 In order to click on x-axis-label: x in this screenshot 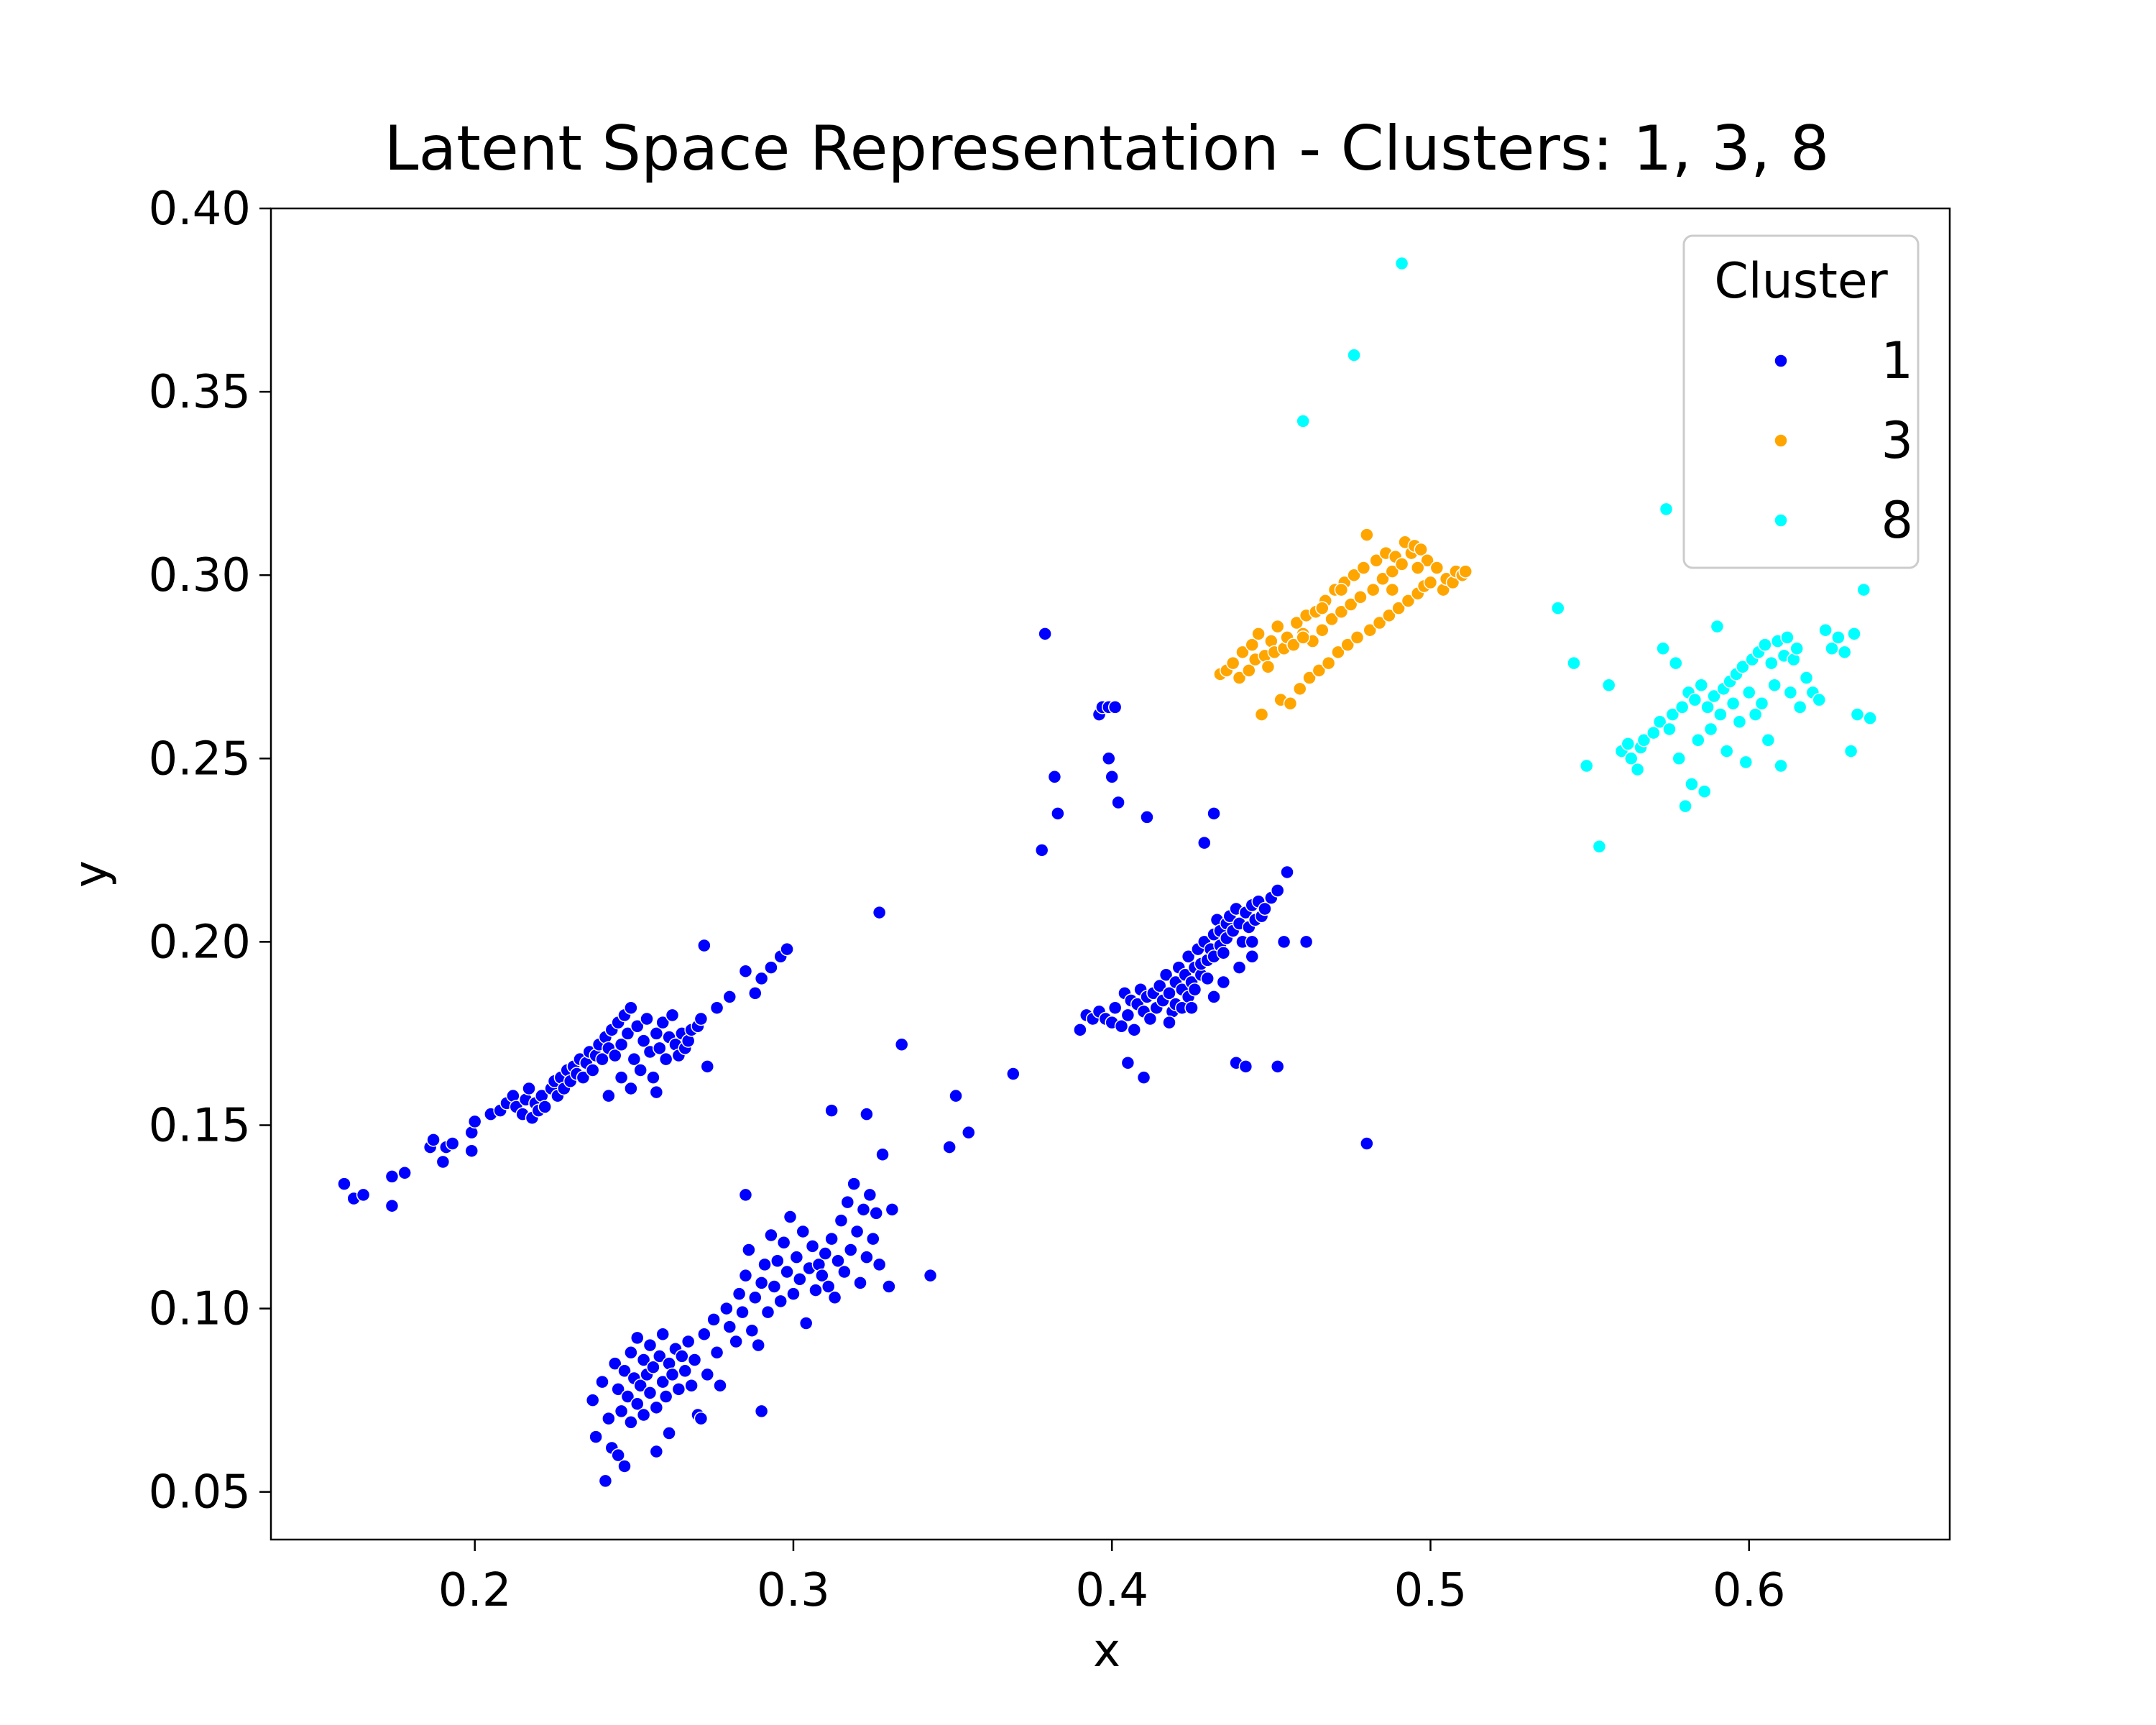, I will do `click(1106, 1651)`.